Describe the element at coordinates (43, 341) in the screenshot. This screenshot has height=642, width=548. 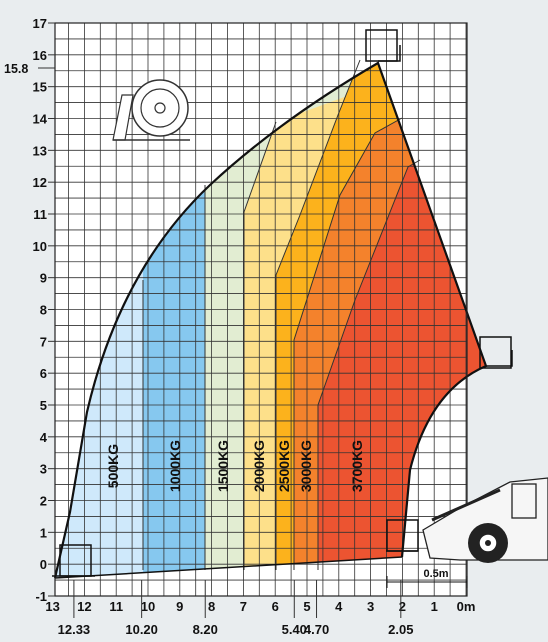
I see `y-tick-label: 7` at that location.